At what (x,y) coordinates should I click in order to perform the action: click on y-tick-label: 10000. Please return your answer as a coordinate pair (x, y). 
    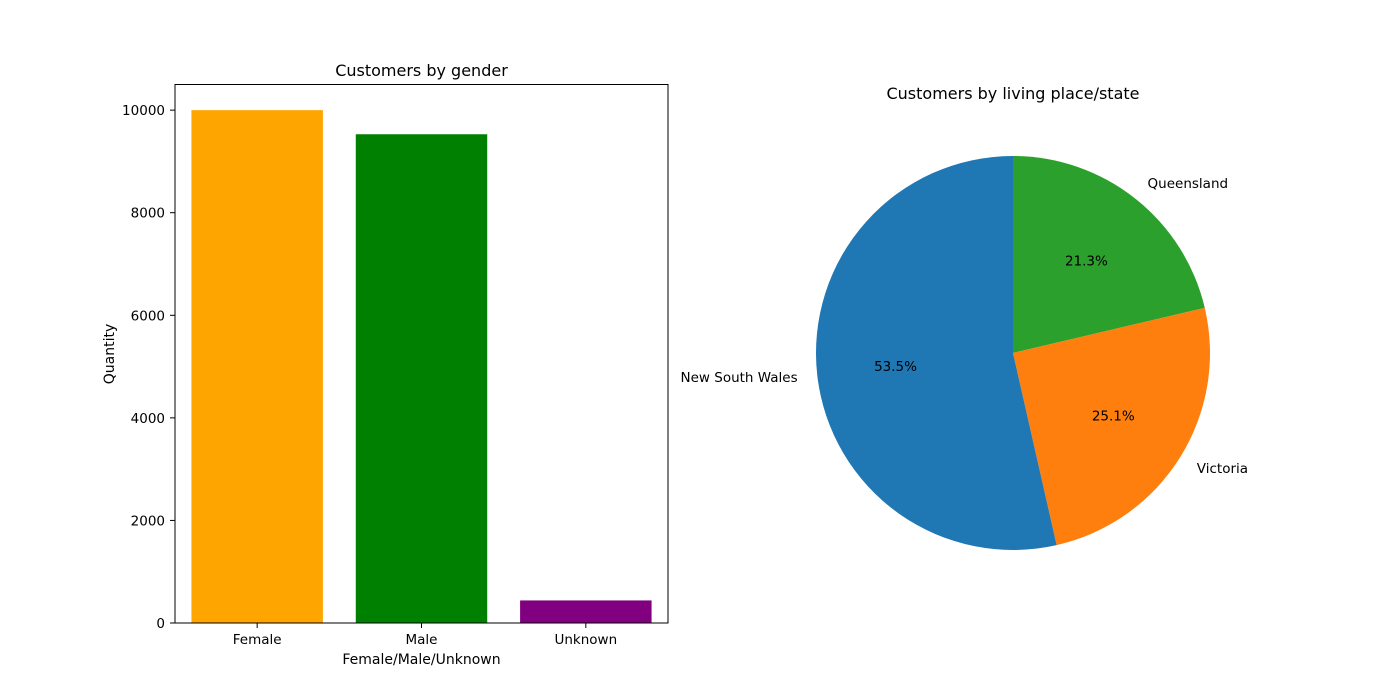
    Looking at the image, I should click on (143, 111).